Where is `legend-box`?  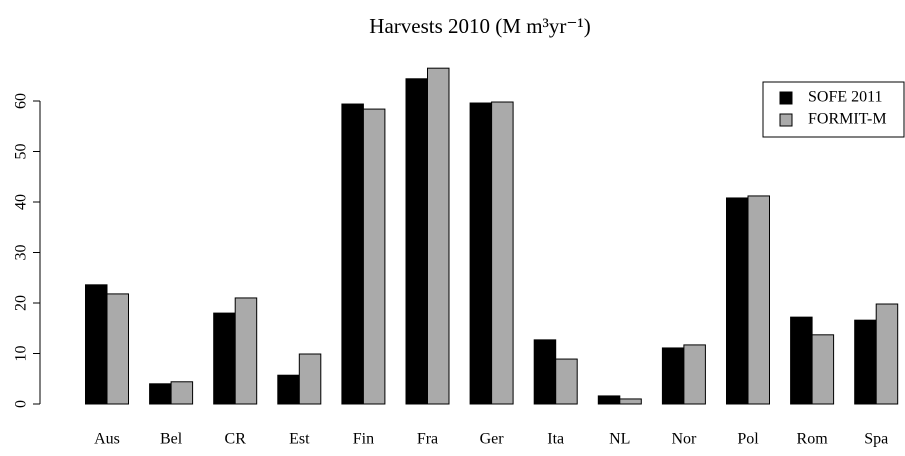 legend-box is located at coordinates (833, 109).